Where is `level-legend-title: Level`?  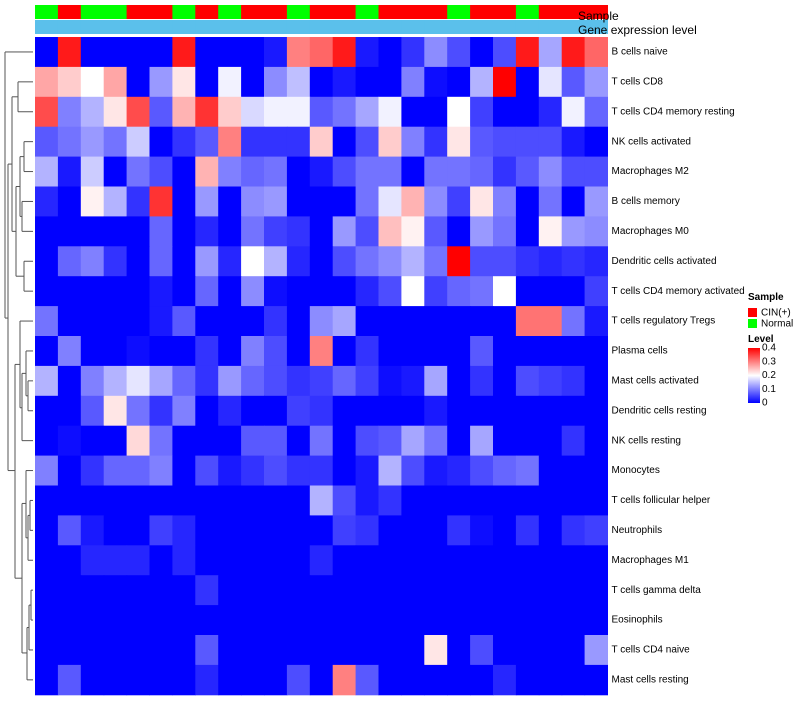
level-legend-title: Level is located at coordinates (761, 339).